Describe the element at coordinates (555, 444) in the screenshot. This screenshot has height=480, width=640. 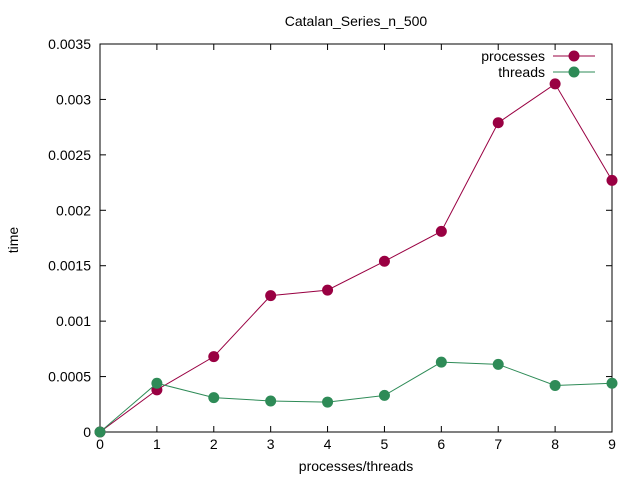
I see `x-tick-label: 8` at that location.